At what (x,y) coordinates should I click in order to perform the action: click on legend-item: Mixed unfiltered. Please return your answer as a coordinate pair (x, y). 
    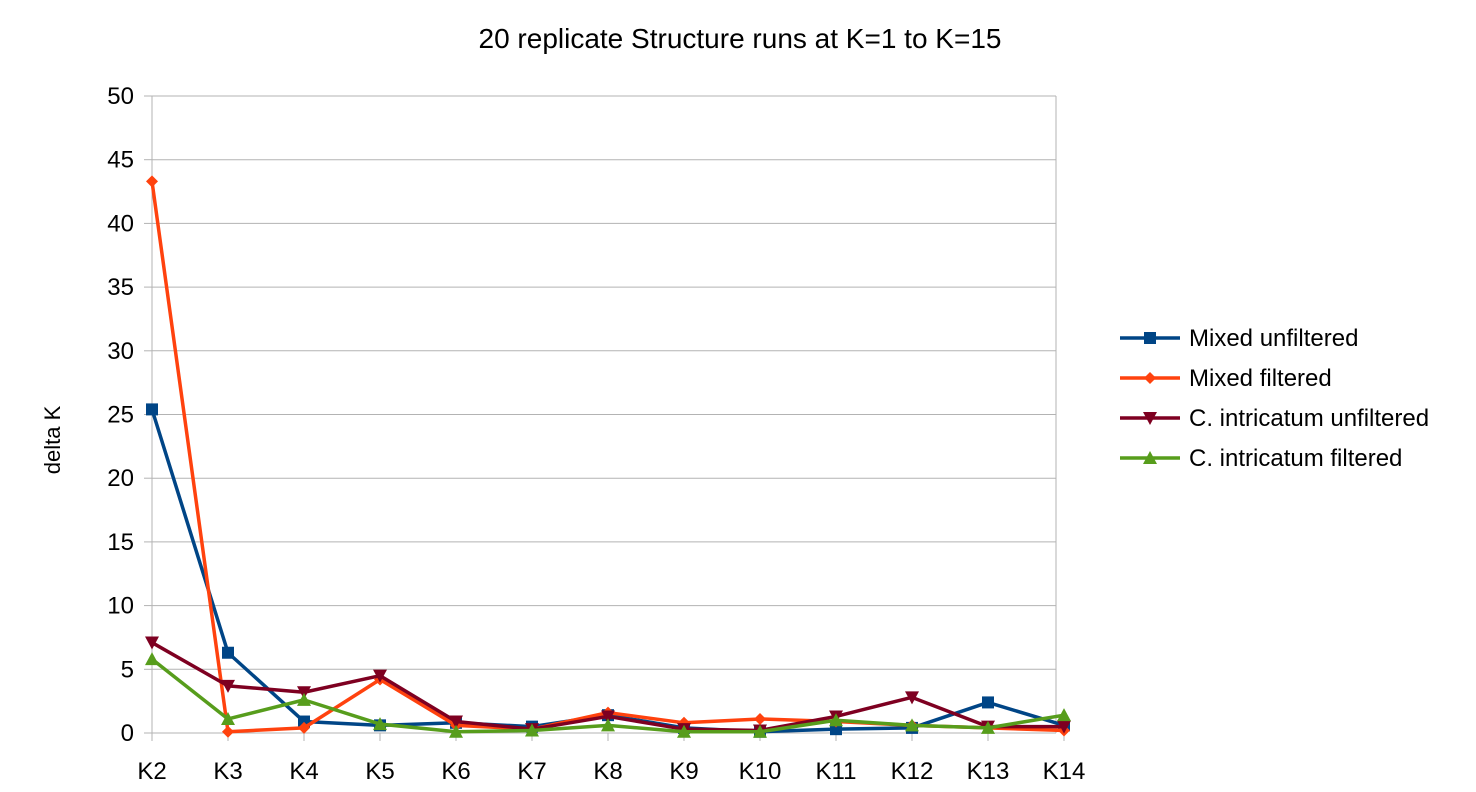
    Looking at the image, I should click on (1239, 338).